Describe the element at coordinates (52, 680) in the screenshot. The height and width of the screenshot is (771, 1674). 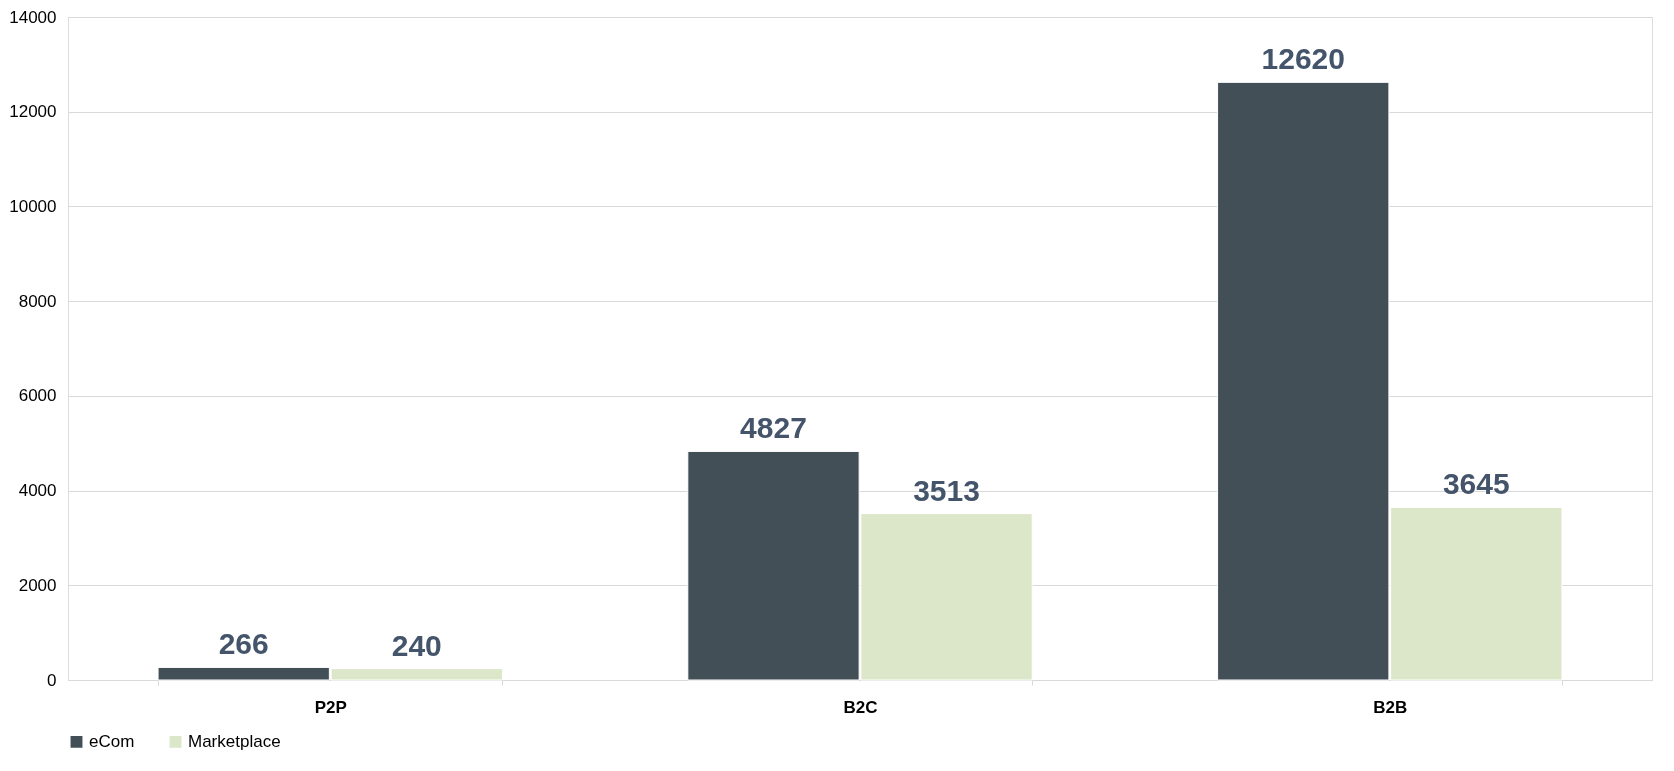
I see `y-tick-label: 0` at that location.